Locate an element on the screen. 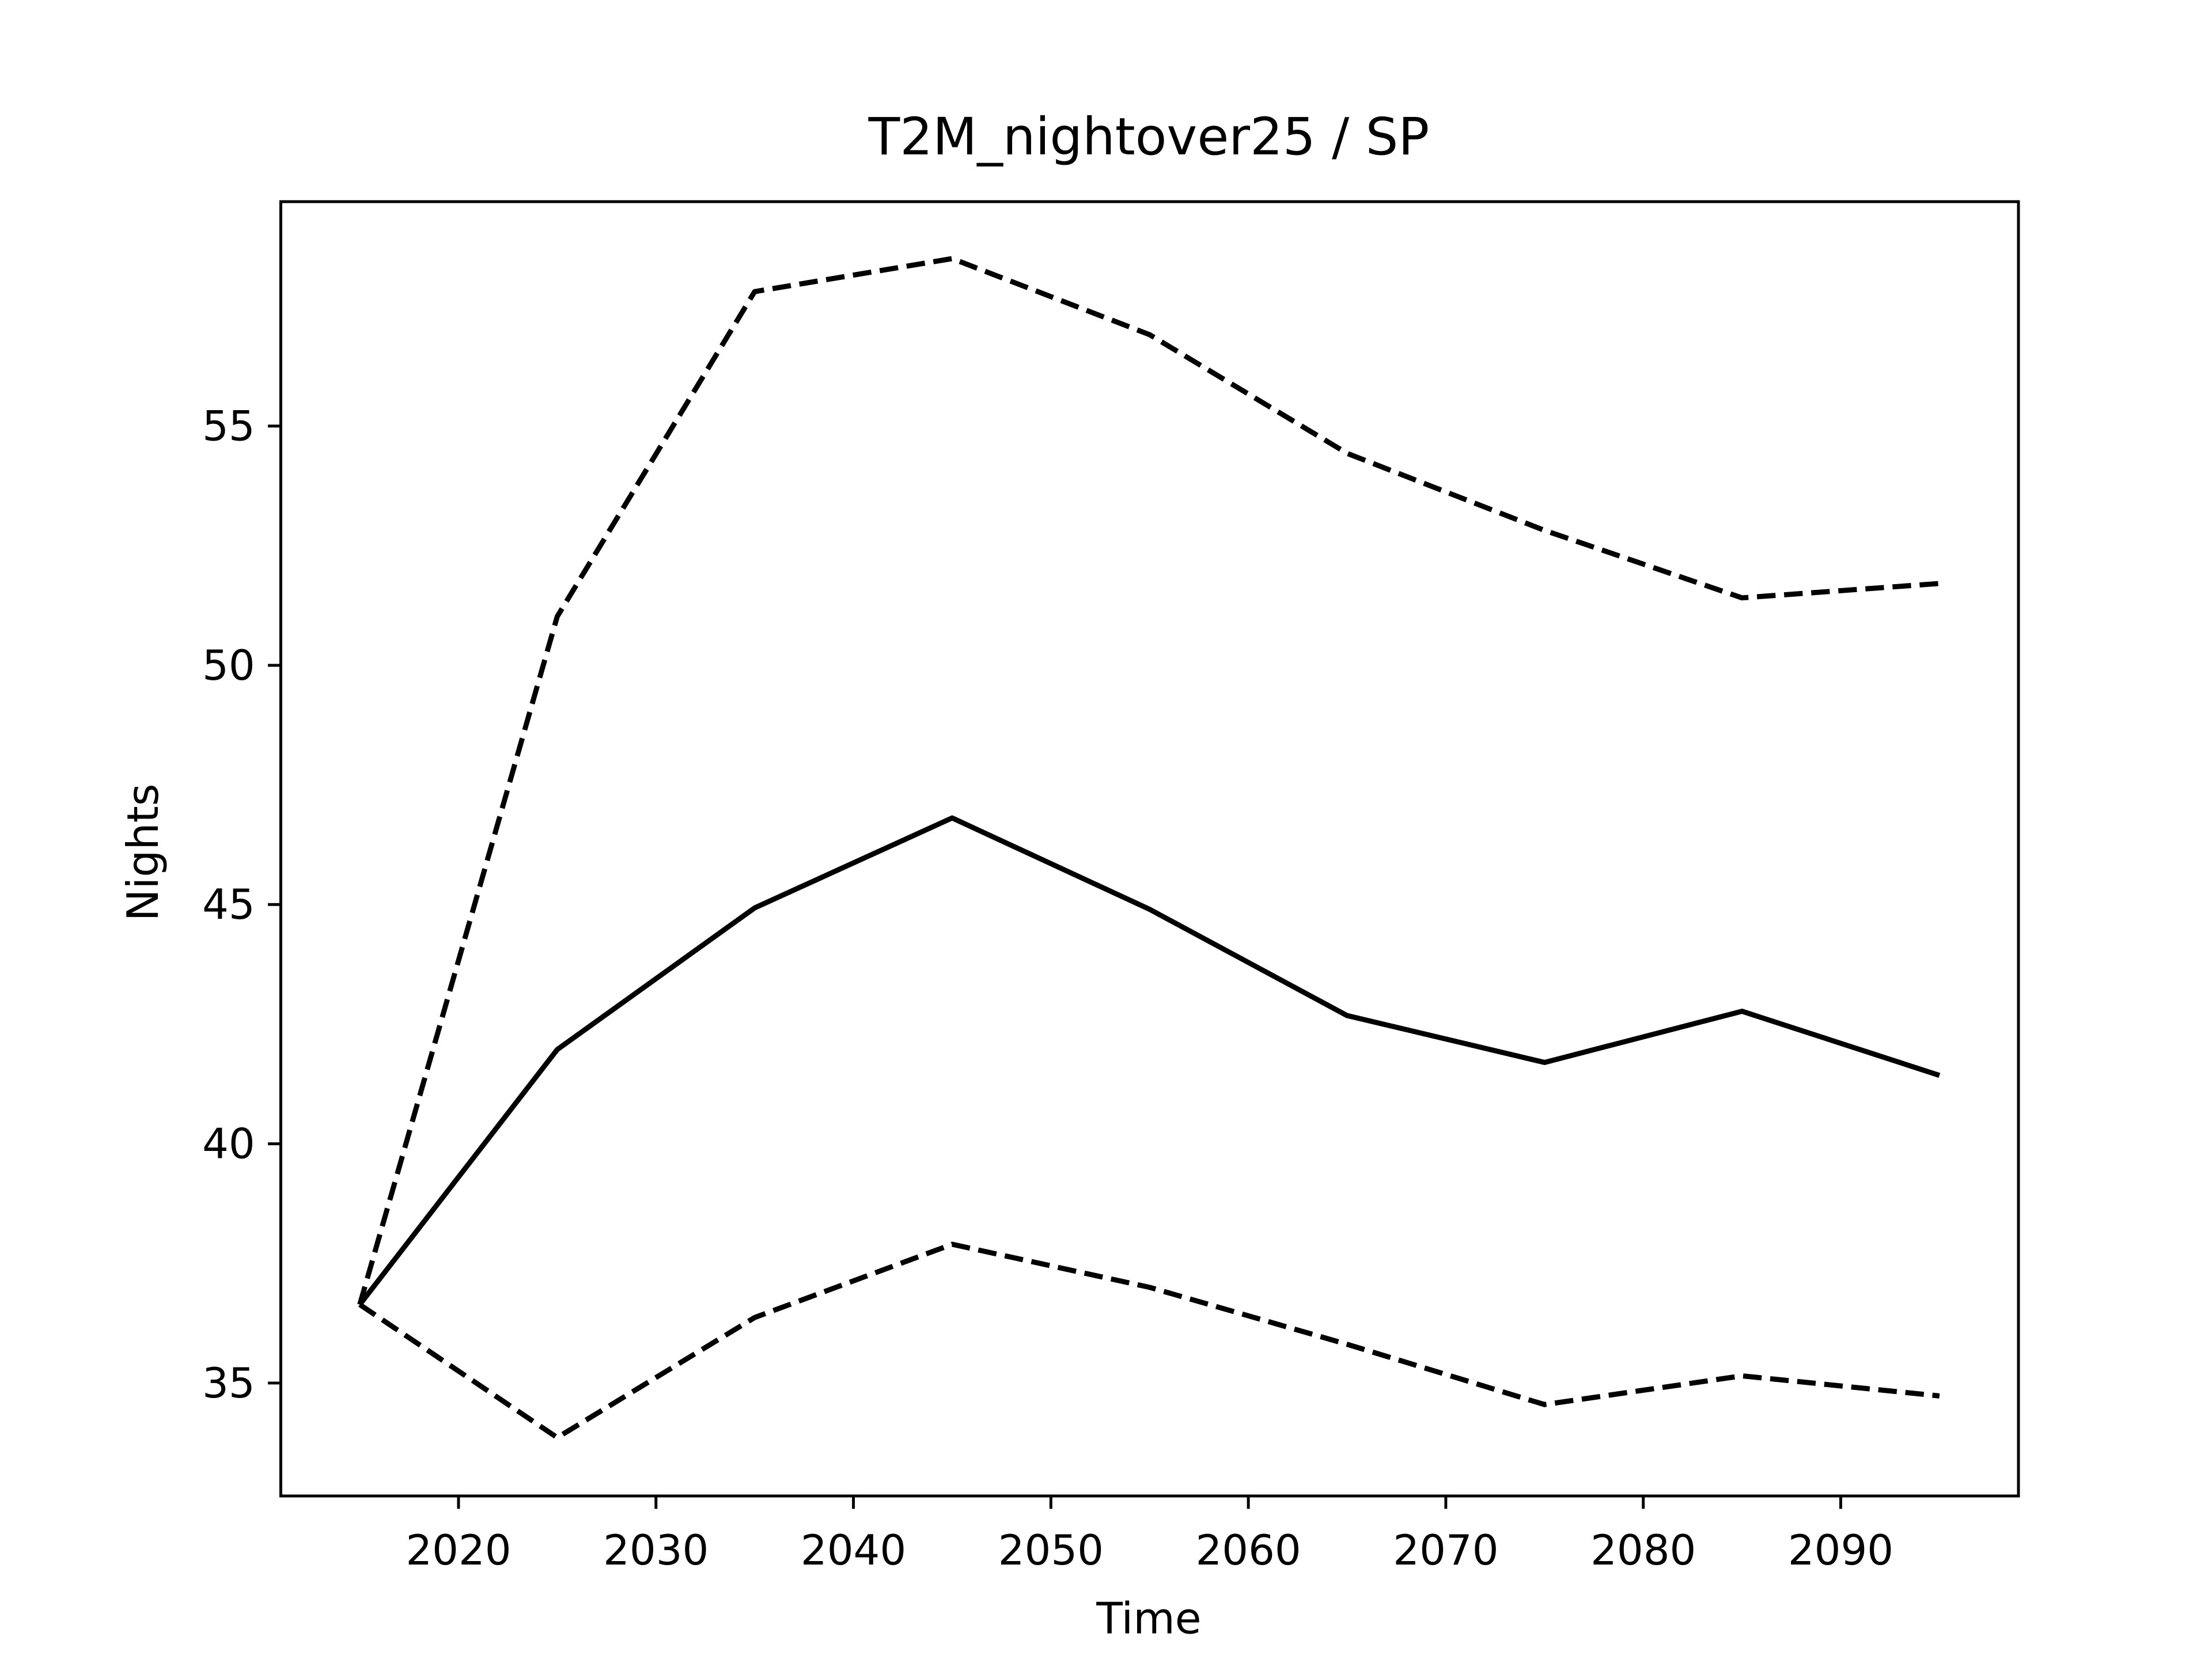 The height and width of the screenshot is (1659, 2212). x-tick-label: 2030 is located at coordinates (656, 1550).